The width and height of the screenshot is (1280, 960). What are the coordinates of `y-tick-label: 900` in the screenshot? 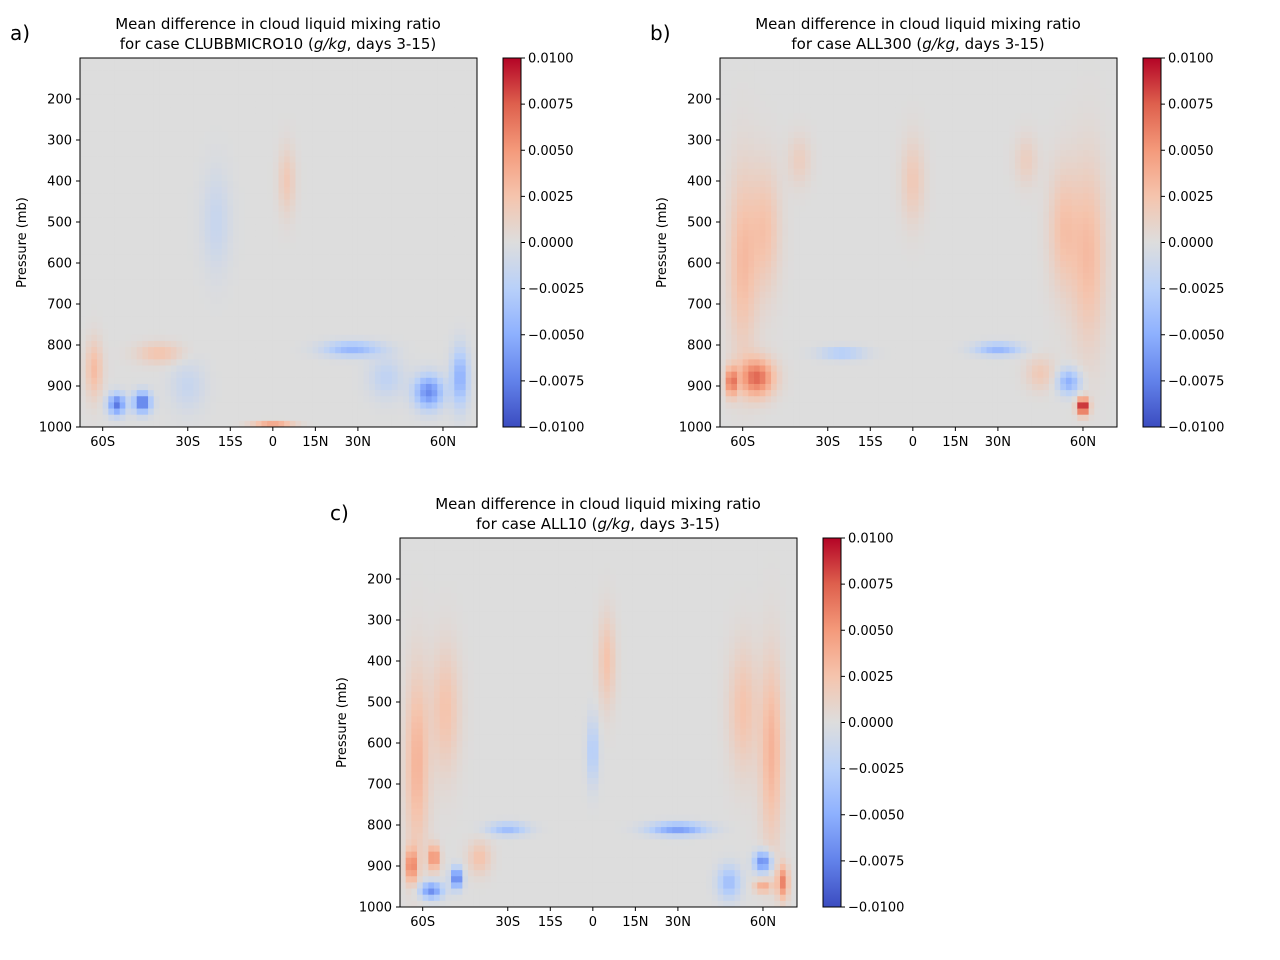 It's located at (59, 387).